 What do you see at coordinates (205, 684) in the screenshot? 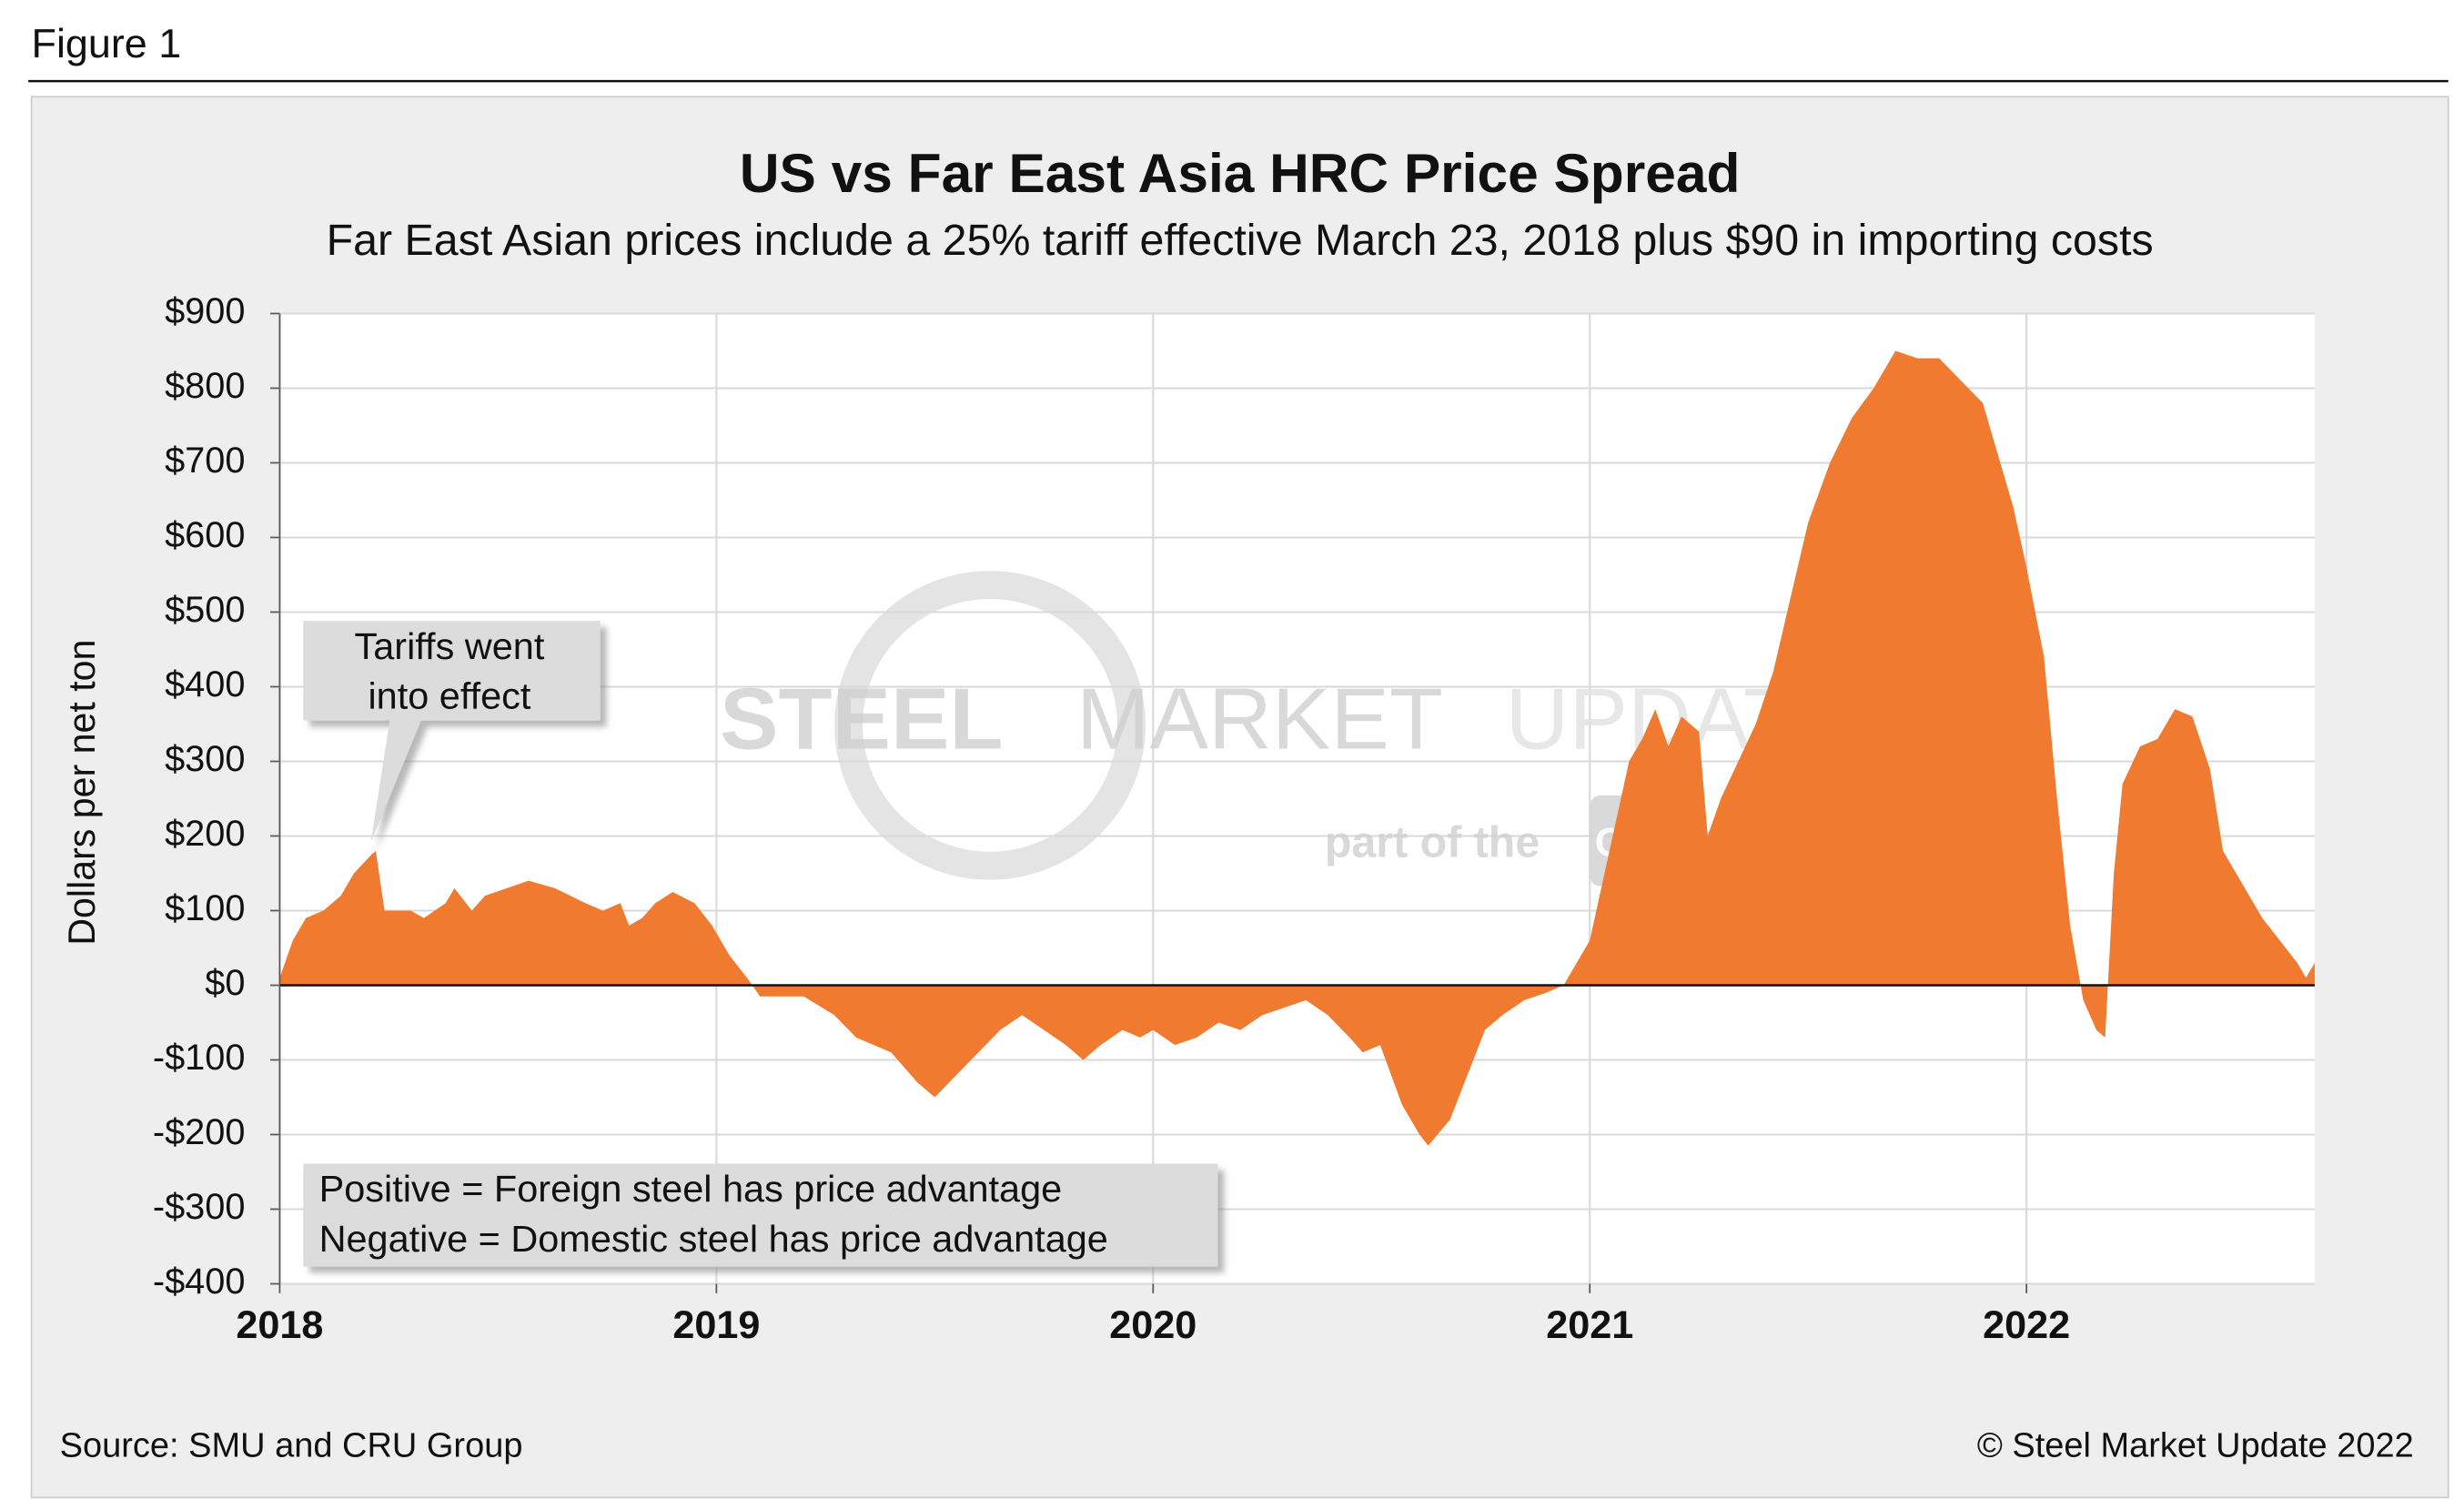
I see `y-tick-label: $400` at bounding box center [205, 684].